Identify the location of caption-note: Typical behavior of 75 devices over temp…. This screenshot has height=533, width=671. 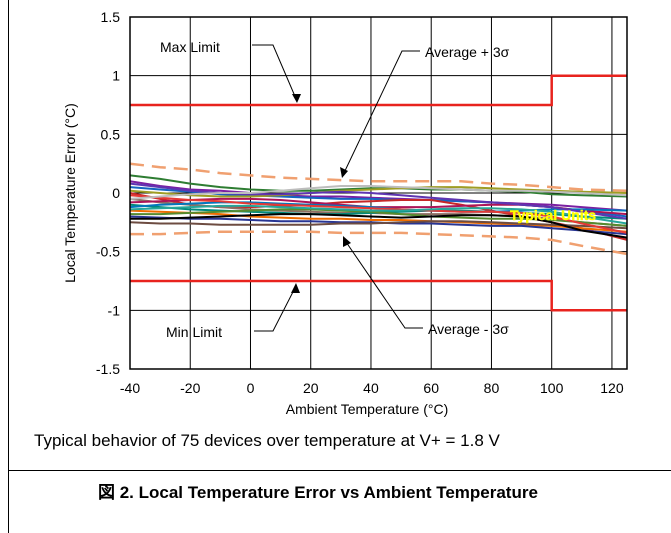
(267, 440).